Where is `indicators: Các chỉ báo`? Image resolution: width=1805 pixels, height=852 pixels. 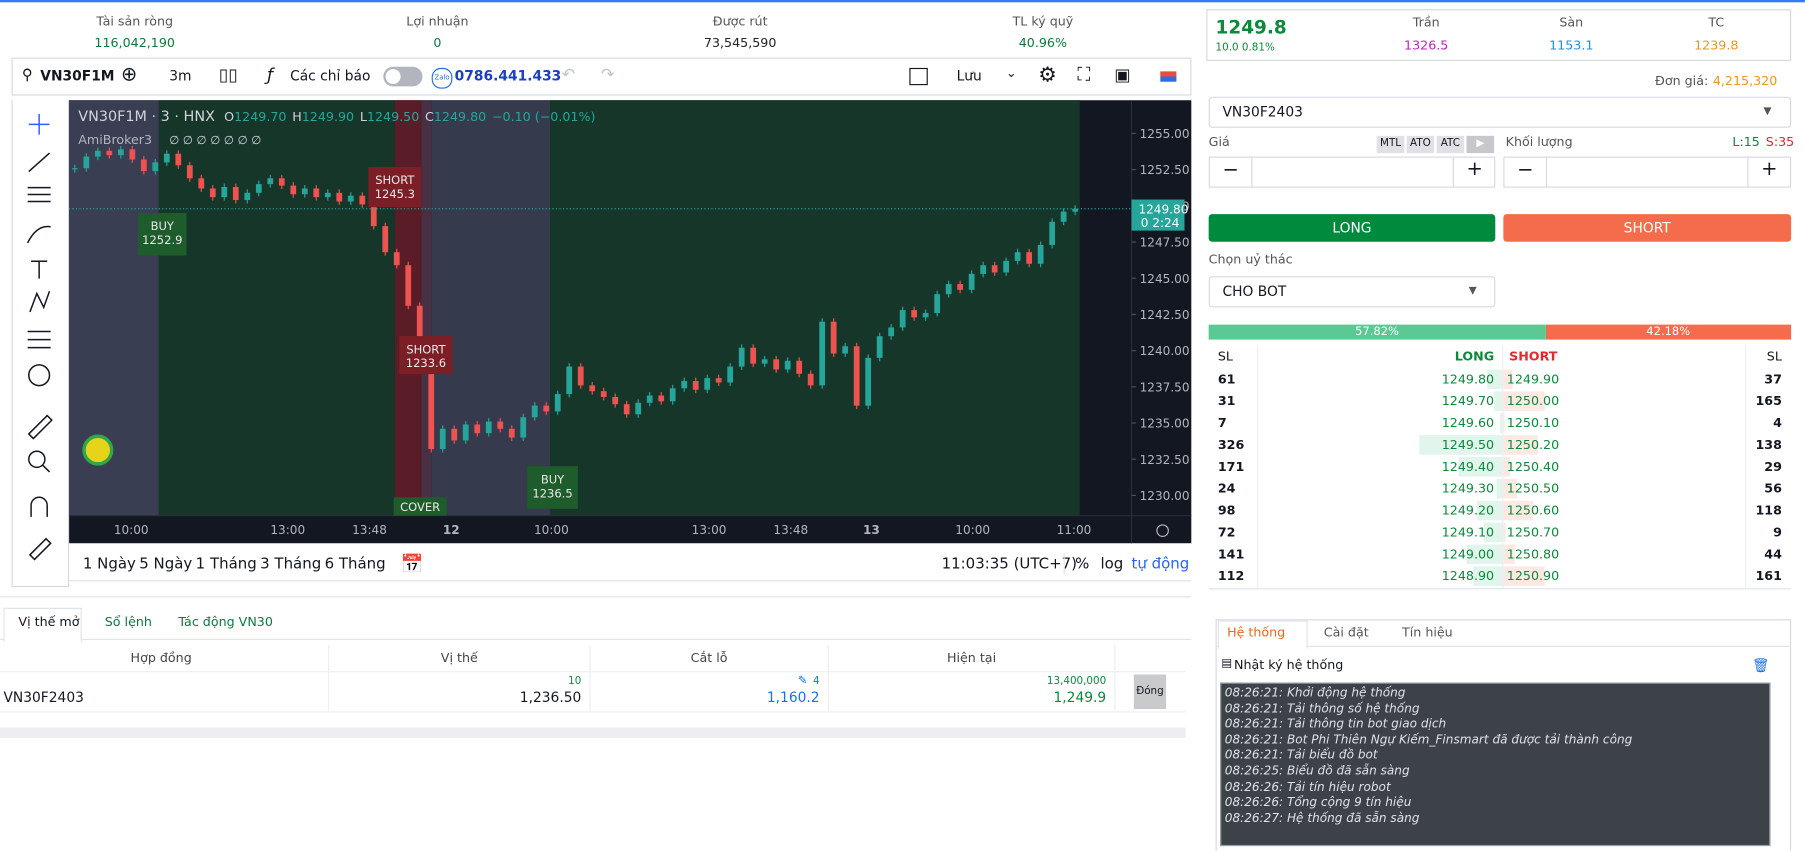
indicators: Các chỉ báo is located at coordinates (330, 76).